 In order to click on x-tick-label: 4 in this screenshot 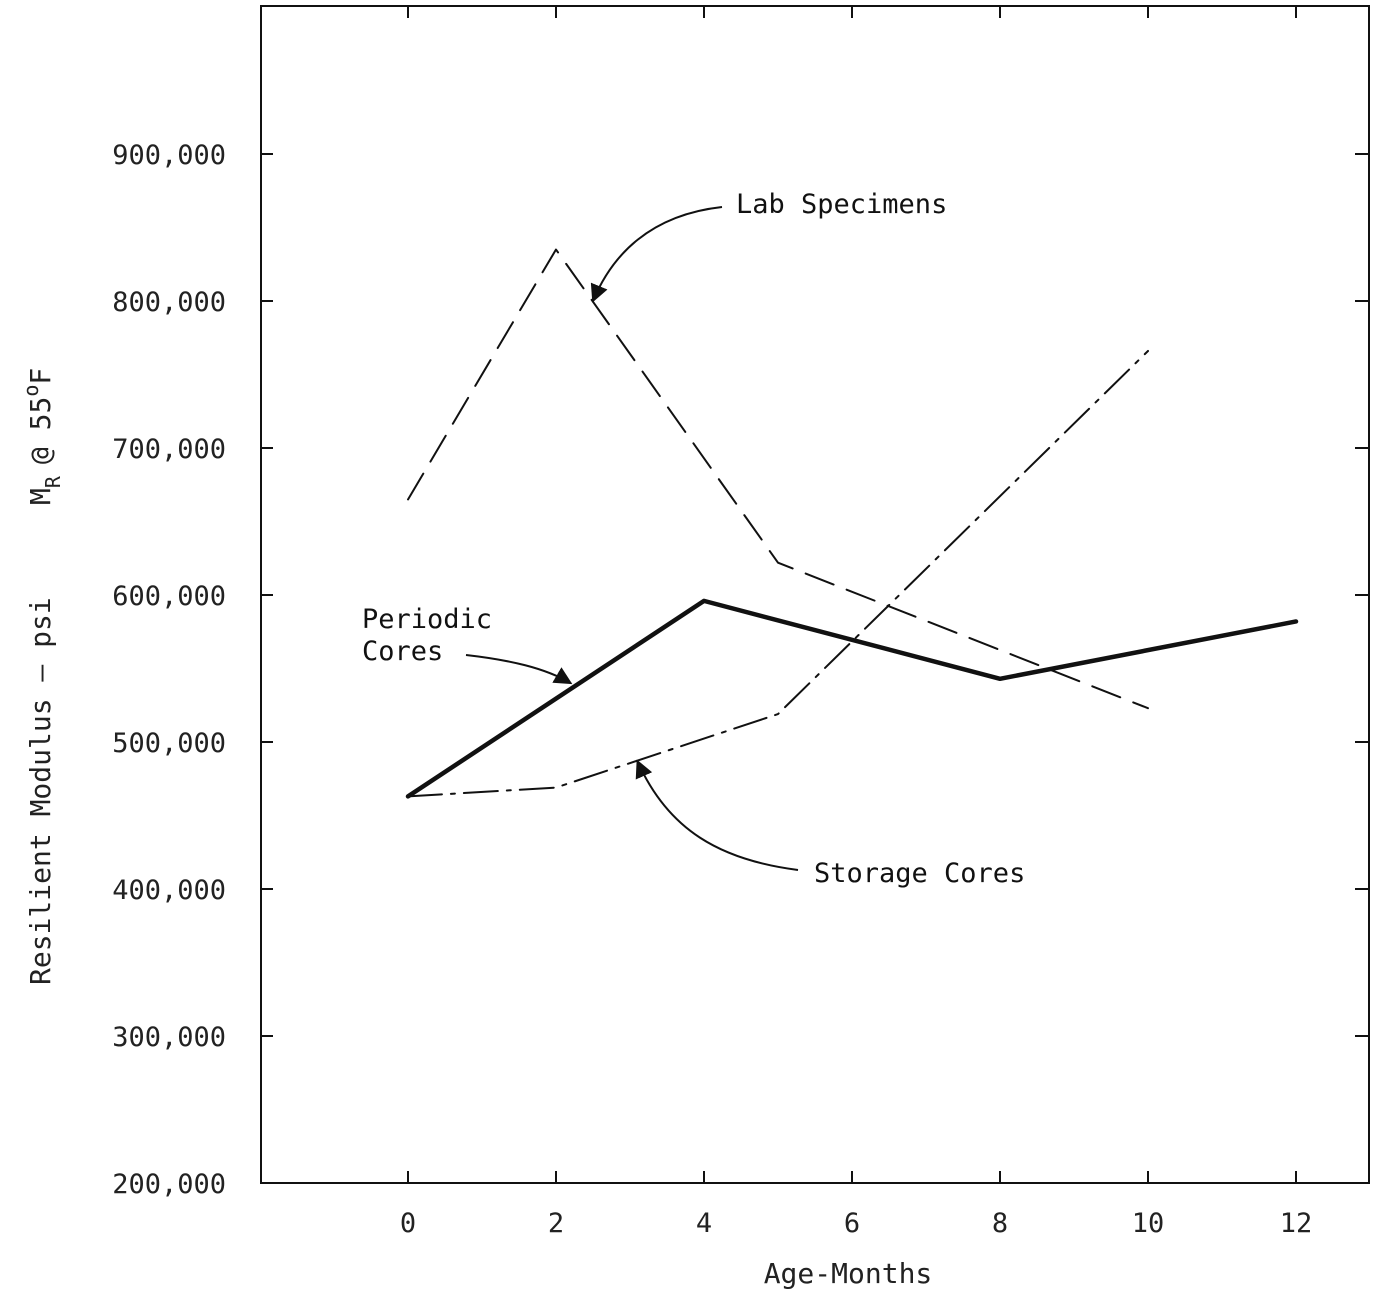, I will do `click(704, 1223)`.